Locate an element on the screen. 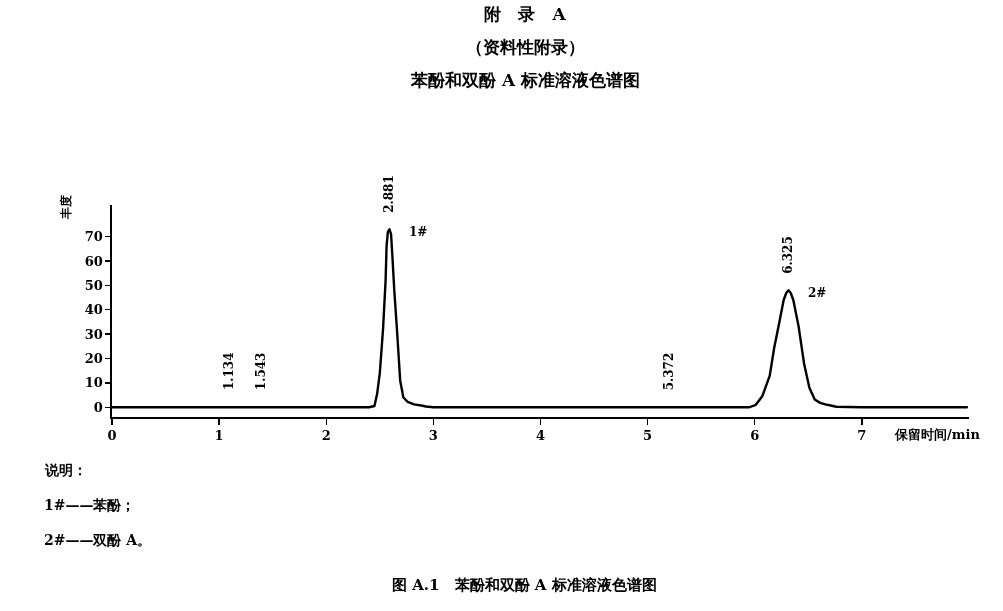 The image size is (1003, 611). annotation: 6.325 is located at coordinates (788, 255).